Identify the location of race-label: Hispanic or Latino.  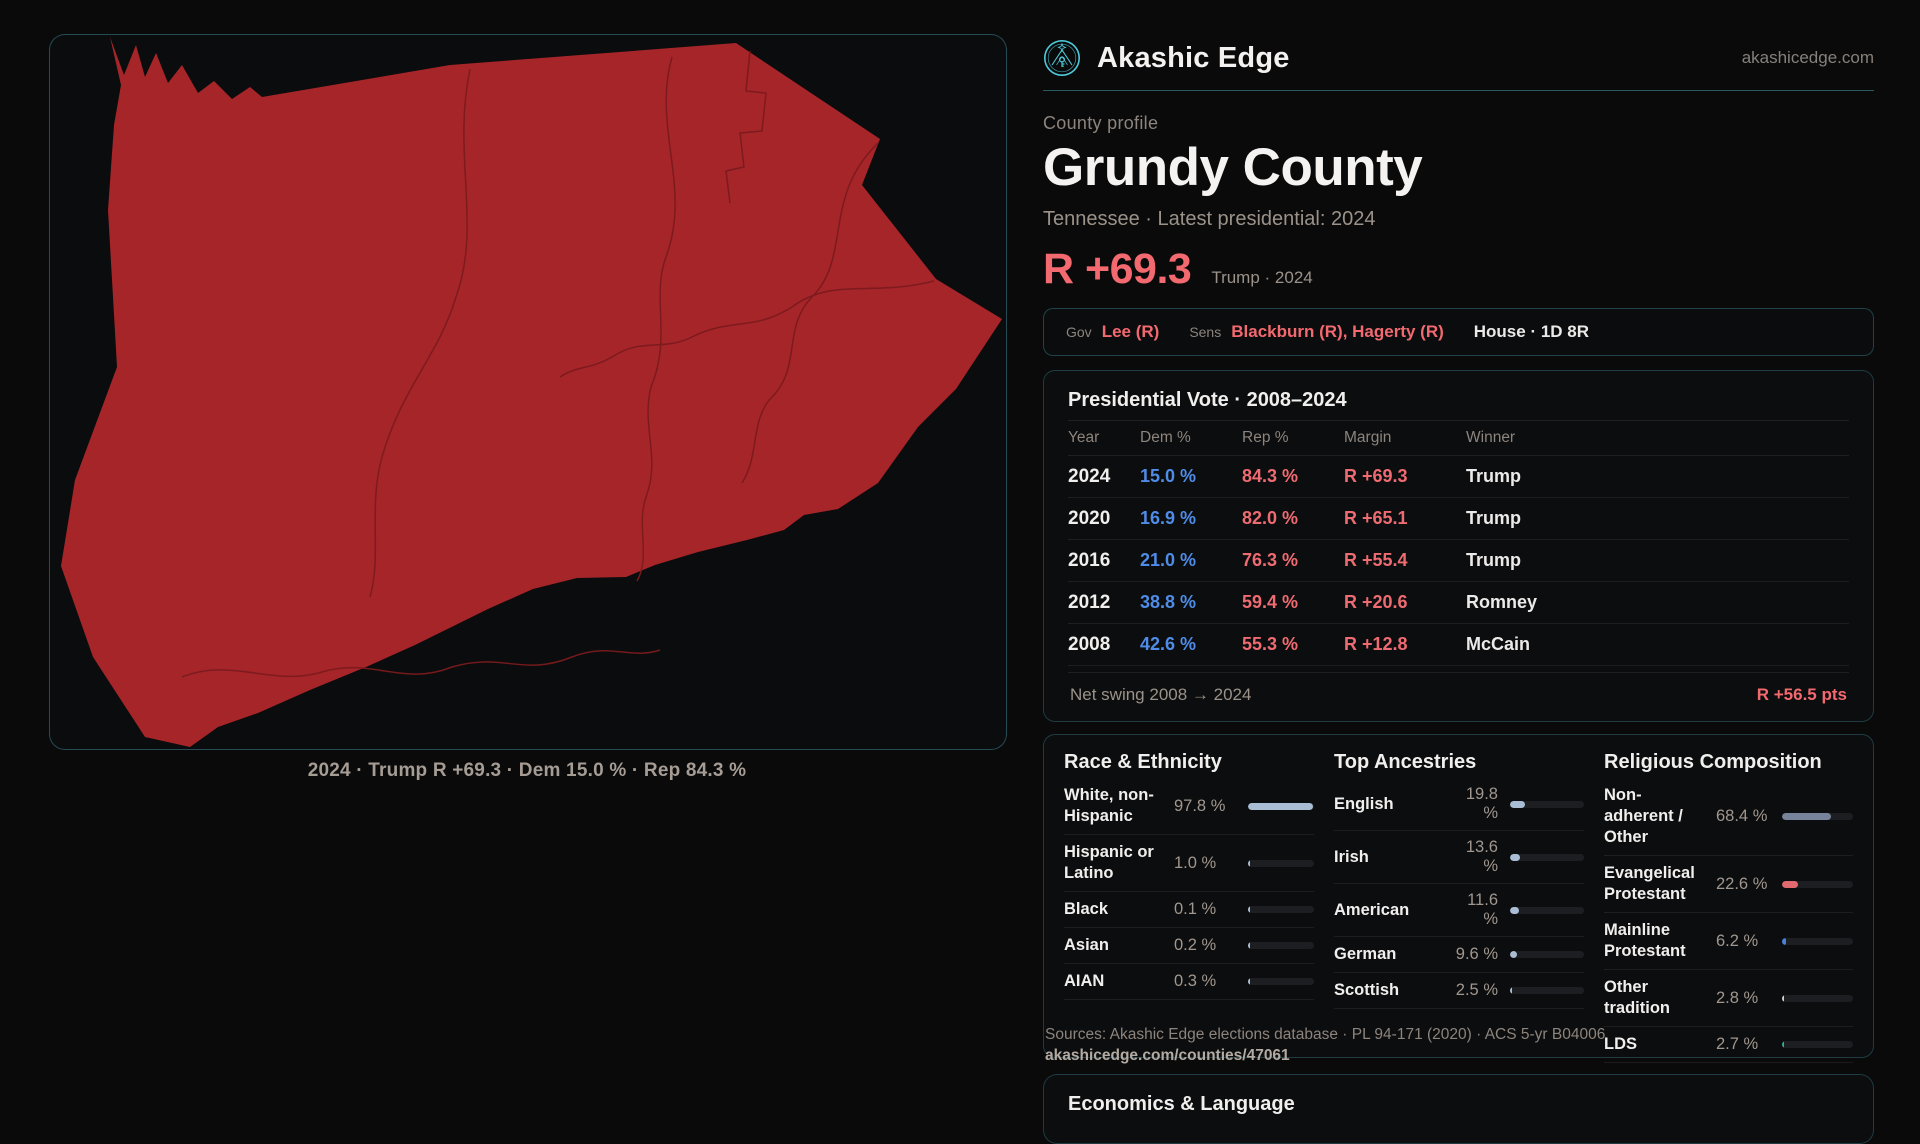
(1109, 862).